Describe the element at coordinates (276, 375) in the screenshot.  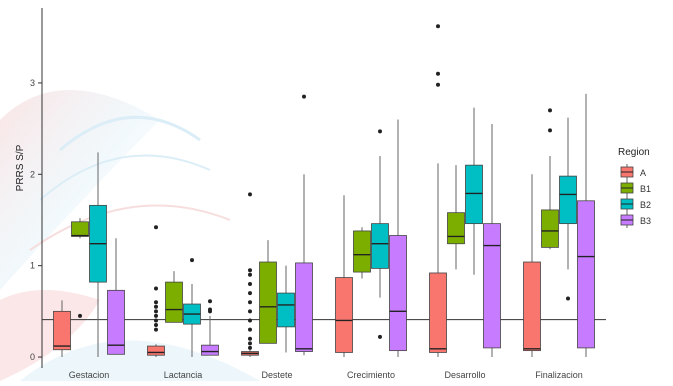
I see `x-tick-label: Destete` at that location.